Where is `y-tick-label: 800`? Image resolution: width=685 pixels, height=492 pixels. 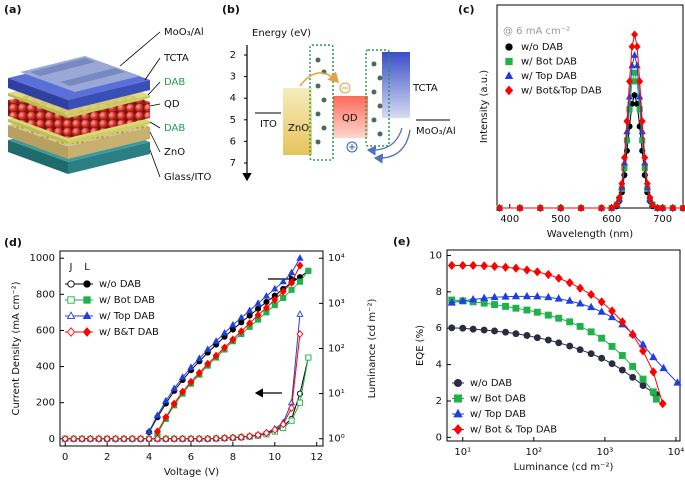 y-tick-label: 800 is located at coordinates (45, 294).